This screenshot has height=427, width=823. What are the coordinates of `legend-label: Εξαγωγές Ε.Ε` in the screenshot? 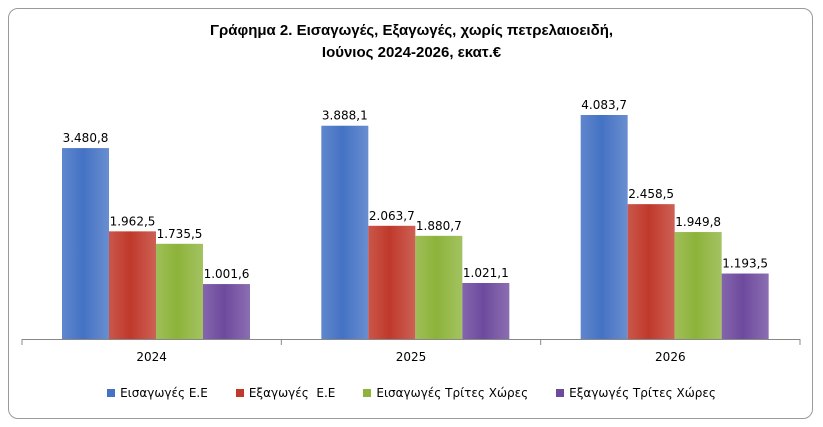 It's located at (292, 393).